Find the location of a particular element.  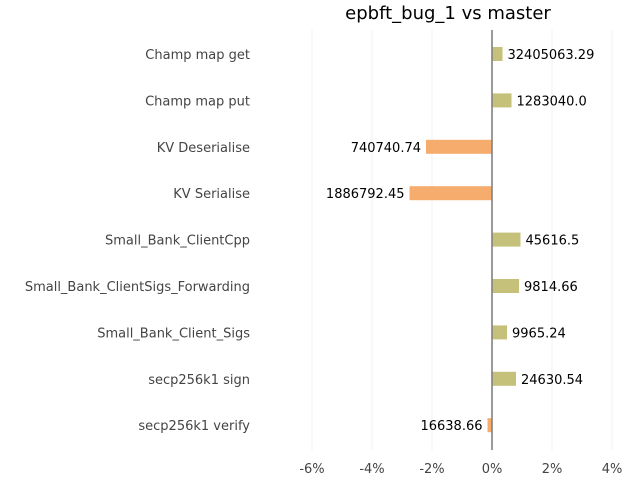

data-label: 1886792.45 is located at coordinates (365, 194).